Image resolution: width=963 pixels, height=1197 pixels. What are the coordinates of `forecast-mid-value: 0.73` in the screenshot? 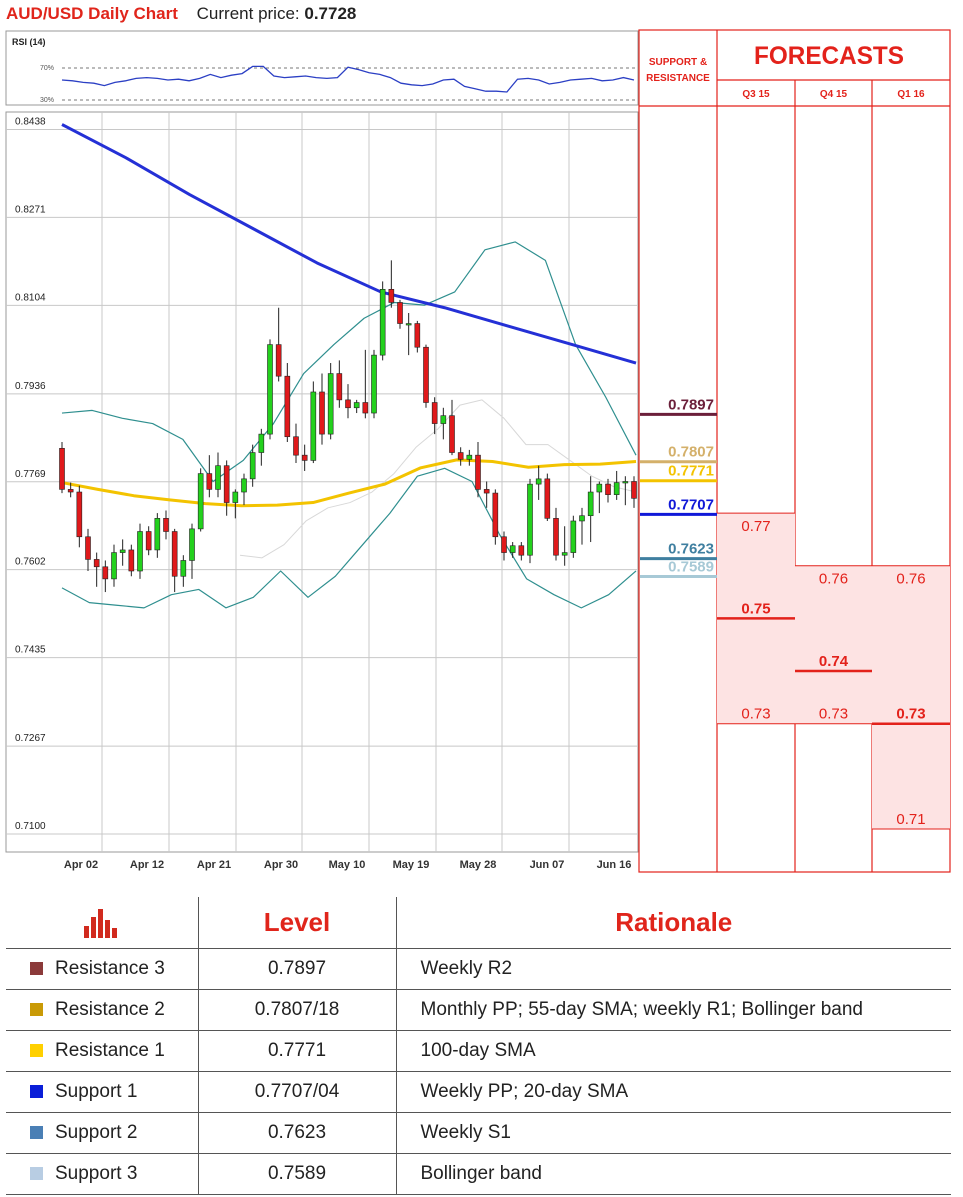 It's located at (910, 714).